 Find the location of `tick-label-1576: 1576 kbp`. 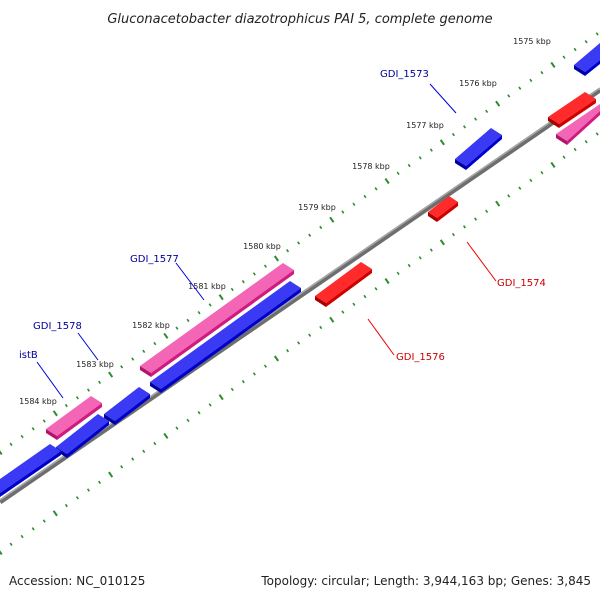

tick-label-1576: 1576 kbp is located at coordinates (478, 83).